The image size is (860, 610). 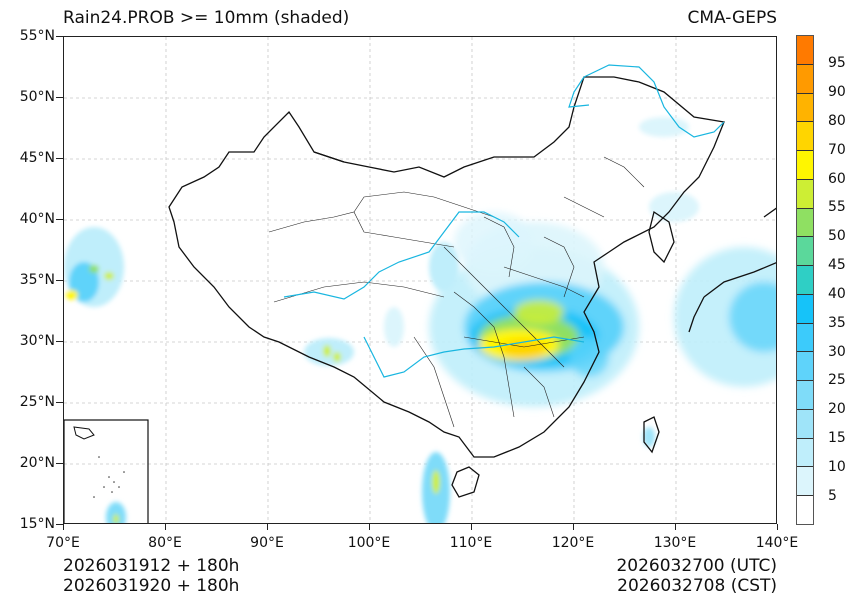 What do you see at coordinates (732, 18) in the screenshot?
I see `model-name: CMA-GEPS` at bounding box center [732, 18].